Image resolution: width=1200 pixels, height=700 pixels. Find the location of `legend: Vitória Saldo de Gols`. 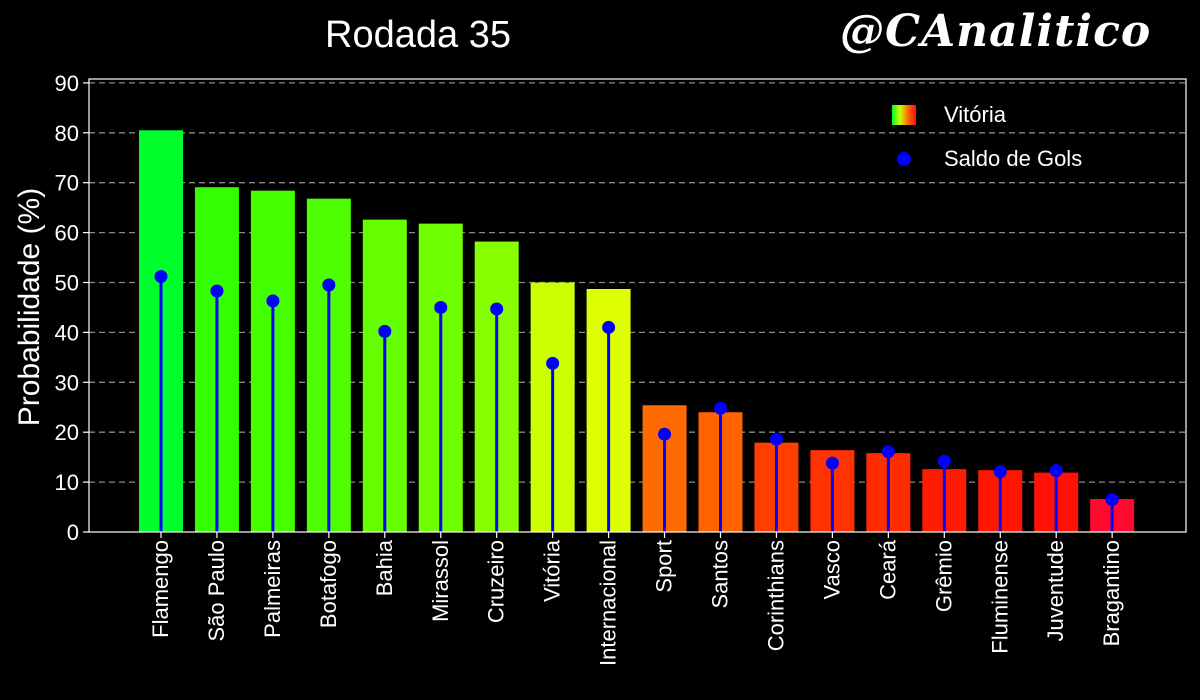

legend: Vitória Saldo de Gols is located at coordinates (1022, 143).